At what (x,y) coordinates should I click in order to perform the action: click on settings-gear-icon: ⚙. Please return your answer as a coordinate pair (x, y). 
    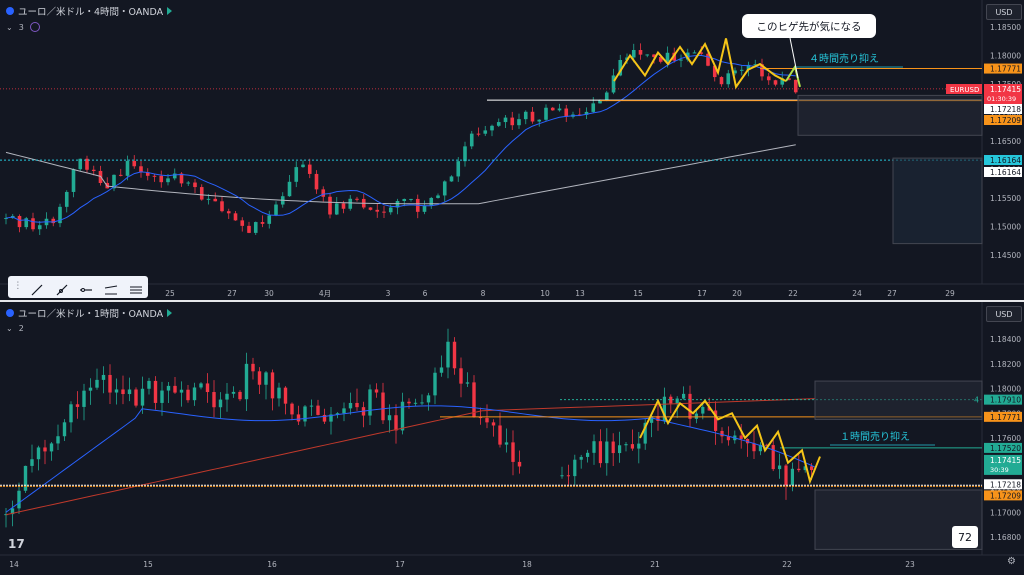
    Looking at the image, I should click on (1011, 561).